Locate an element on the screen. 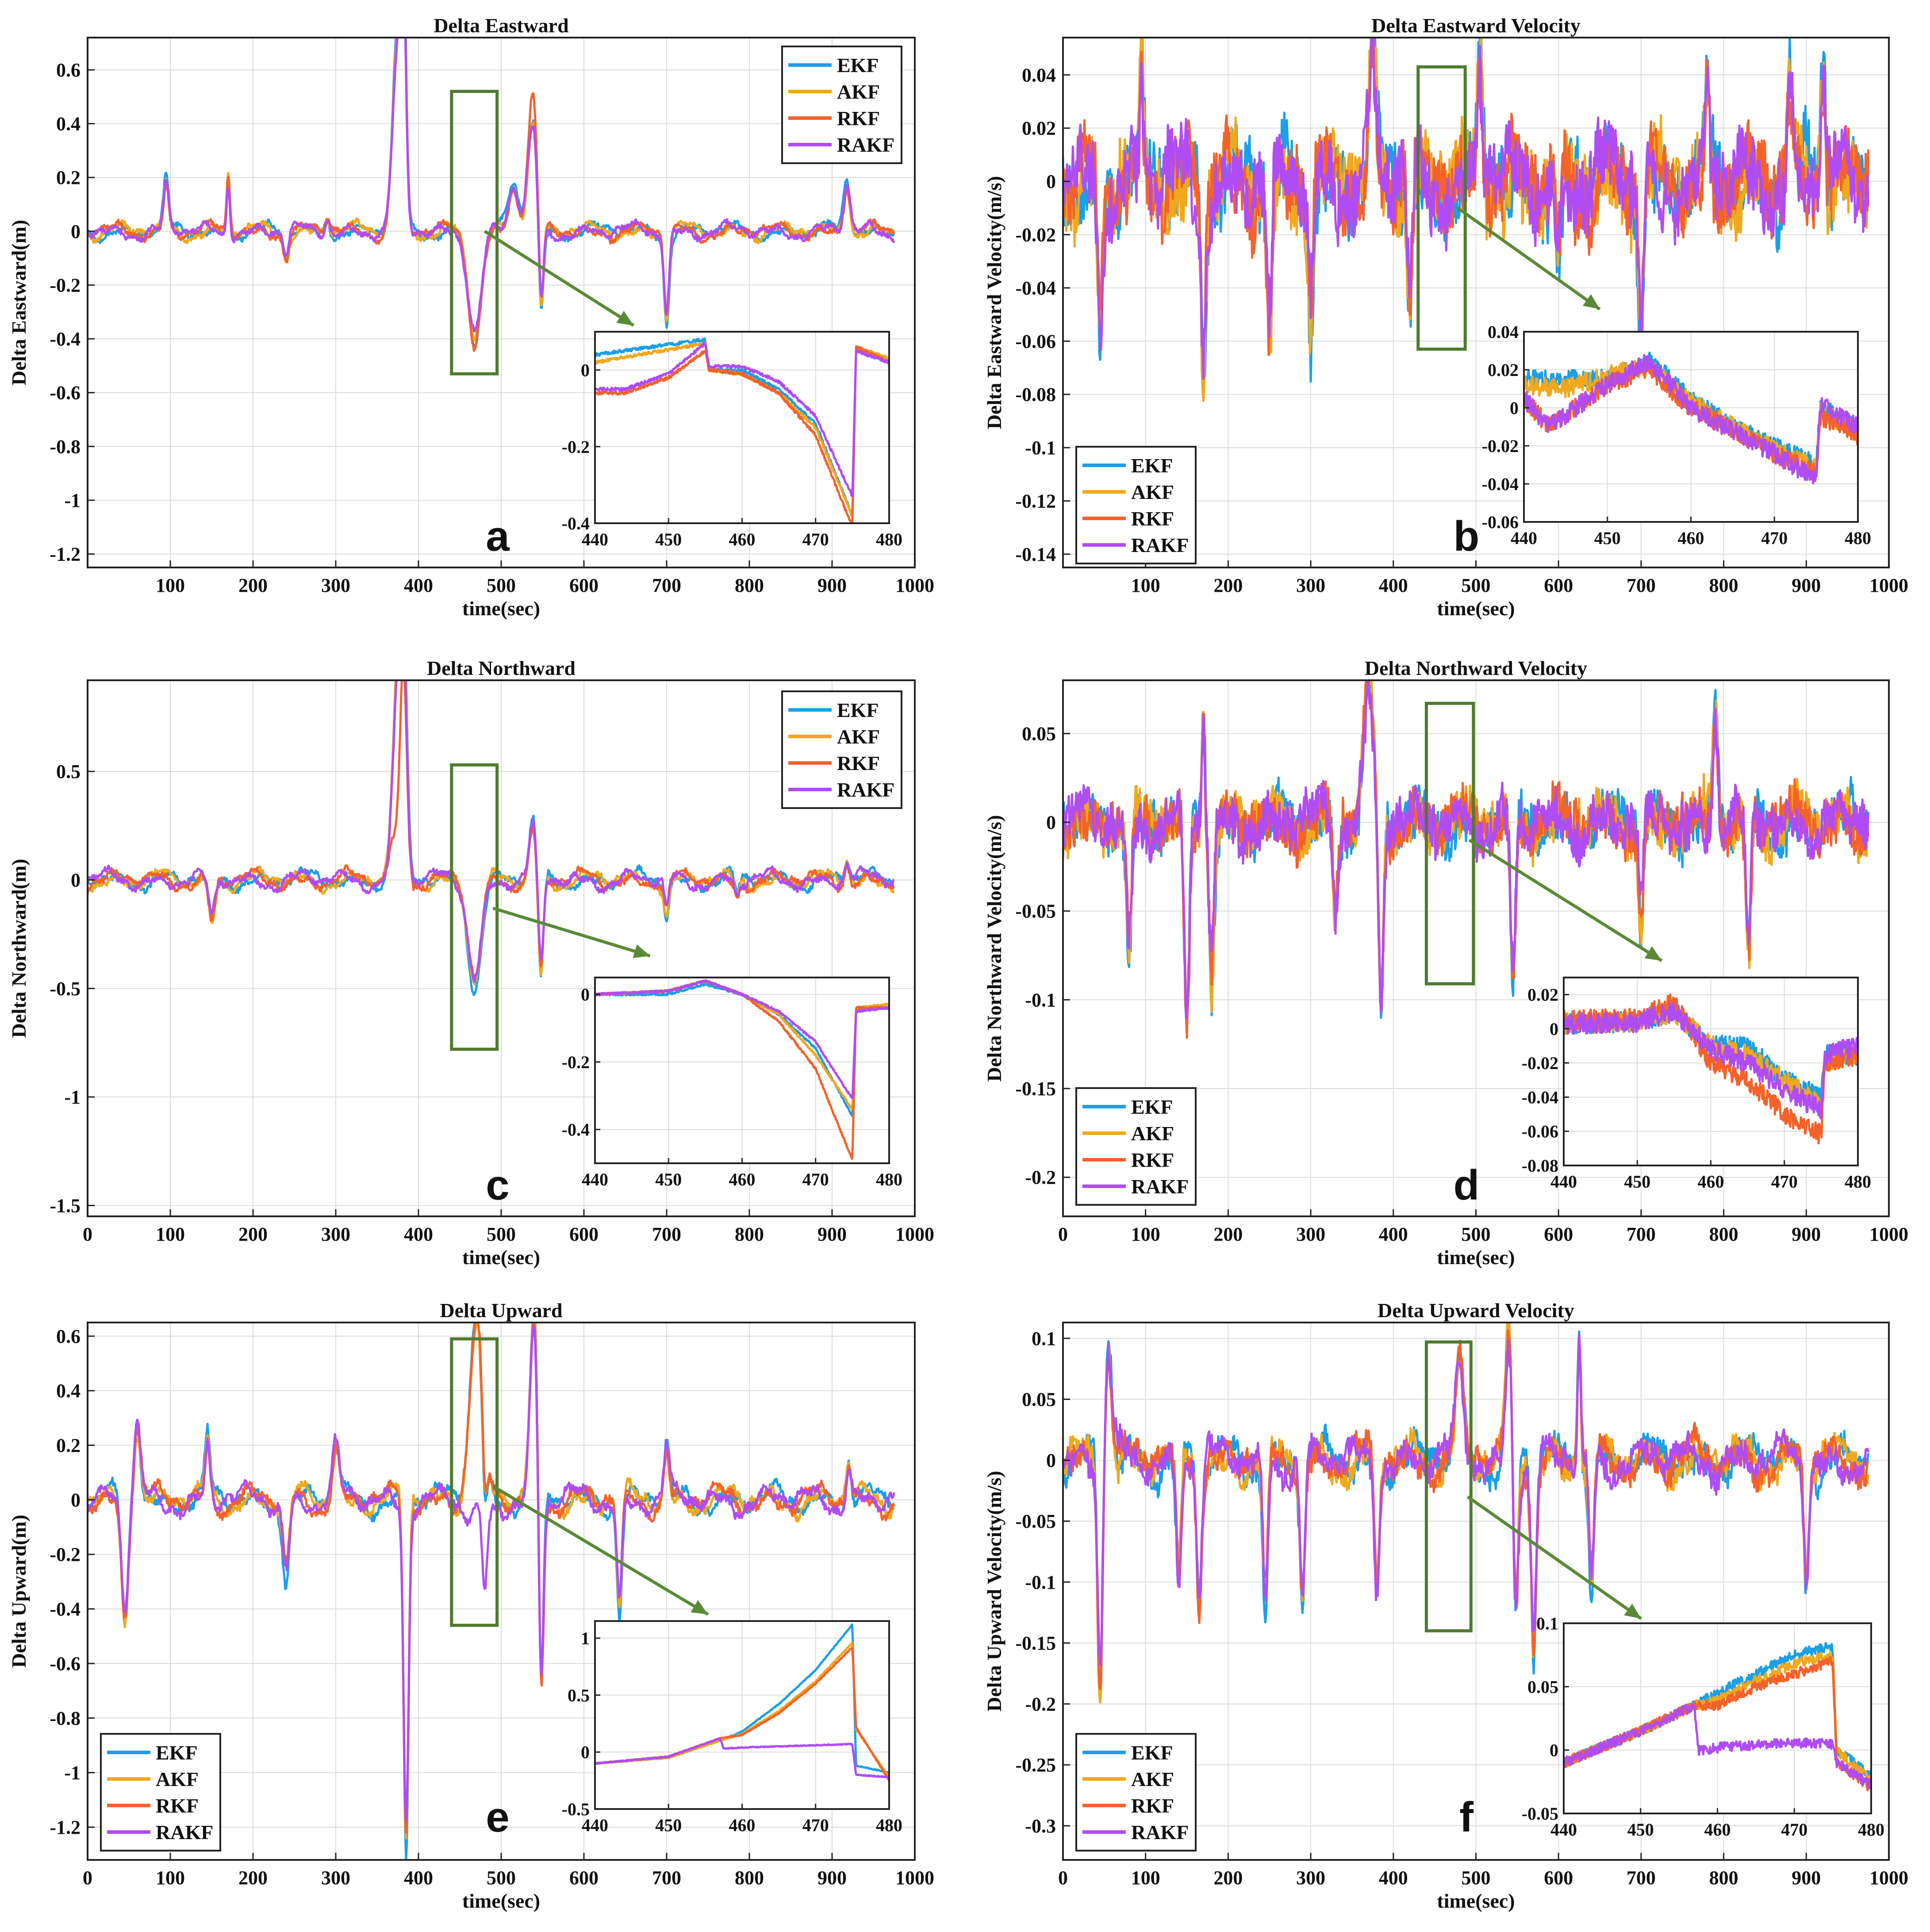 The width and height of the screenshot is (1930, 1932). chart-title: Delta Northward Velocity is located at coordinates (1476, 668).